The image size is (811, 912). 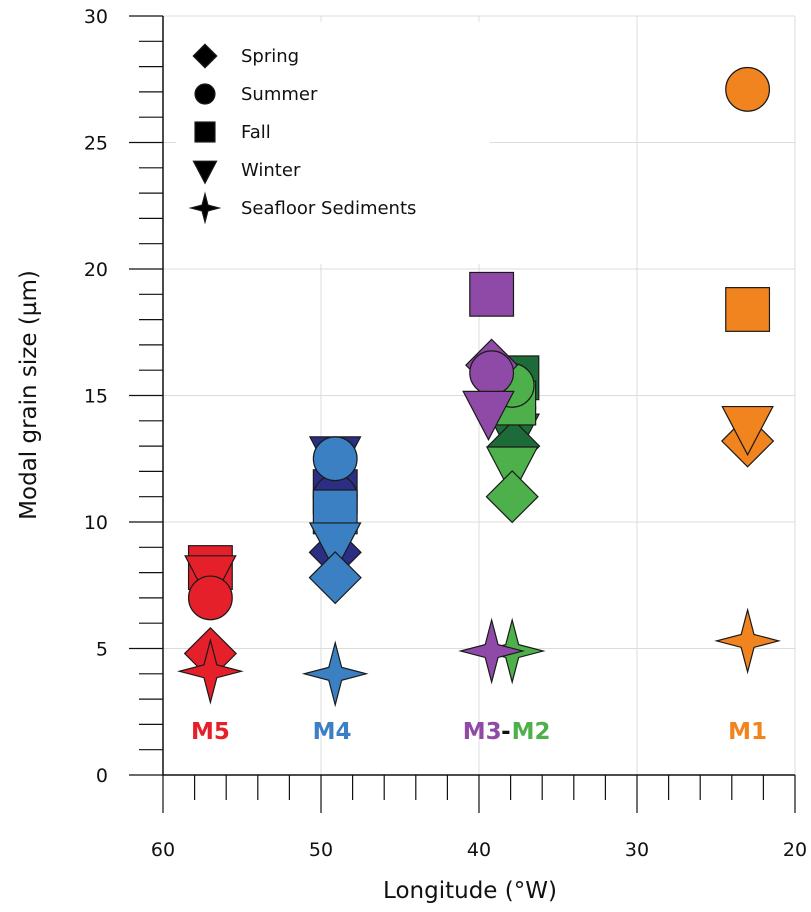 I want to click on station-label: M1, so click(x=747, y=732).